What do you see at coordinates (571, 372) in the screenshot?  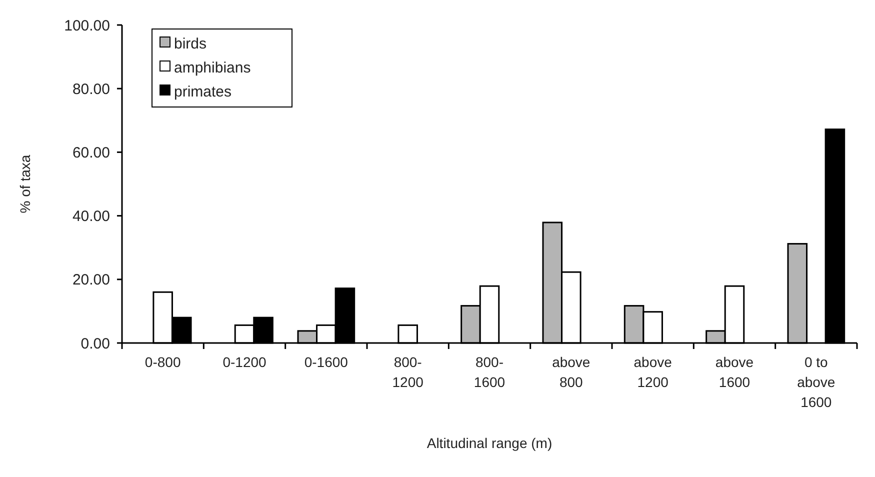 I see `x-tick-label: above 800` at bounding box center [571, 372].